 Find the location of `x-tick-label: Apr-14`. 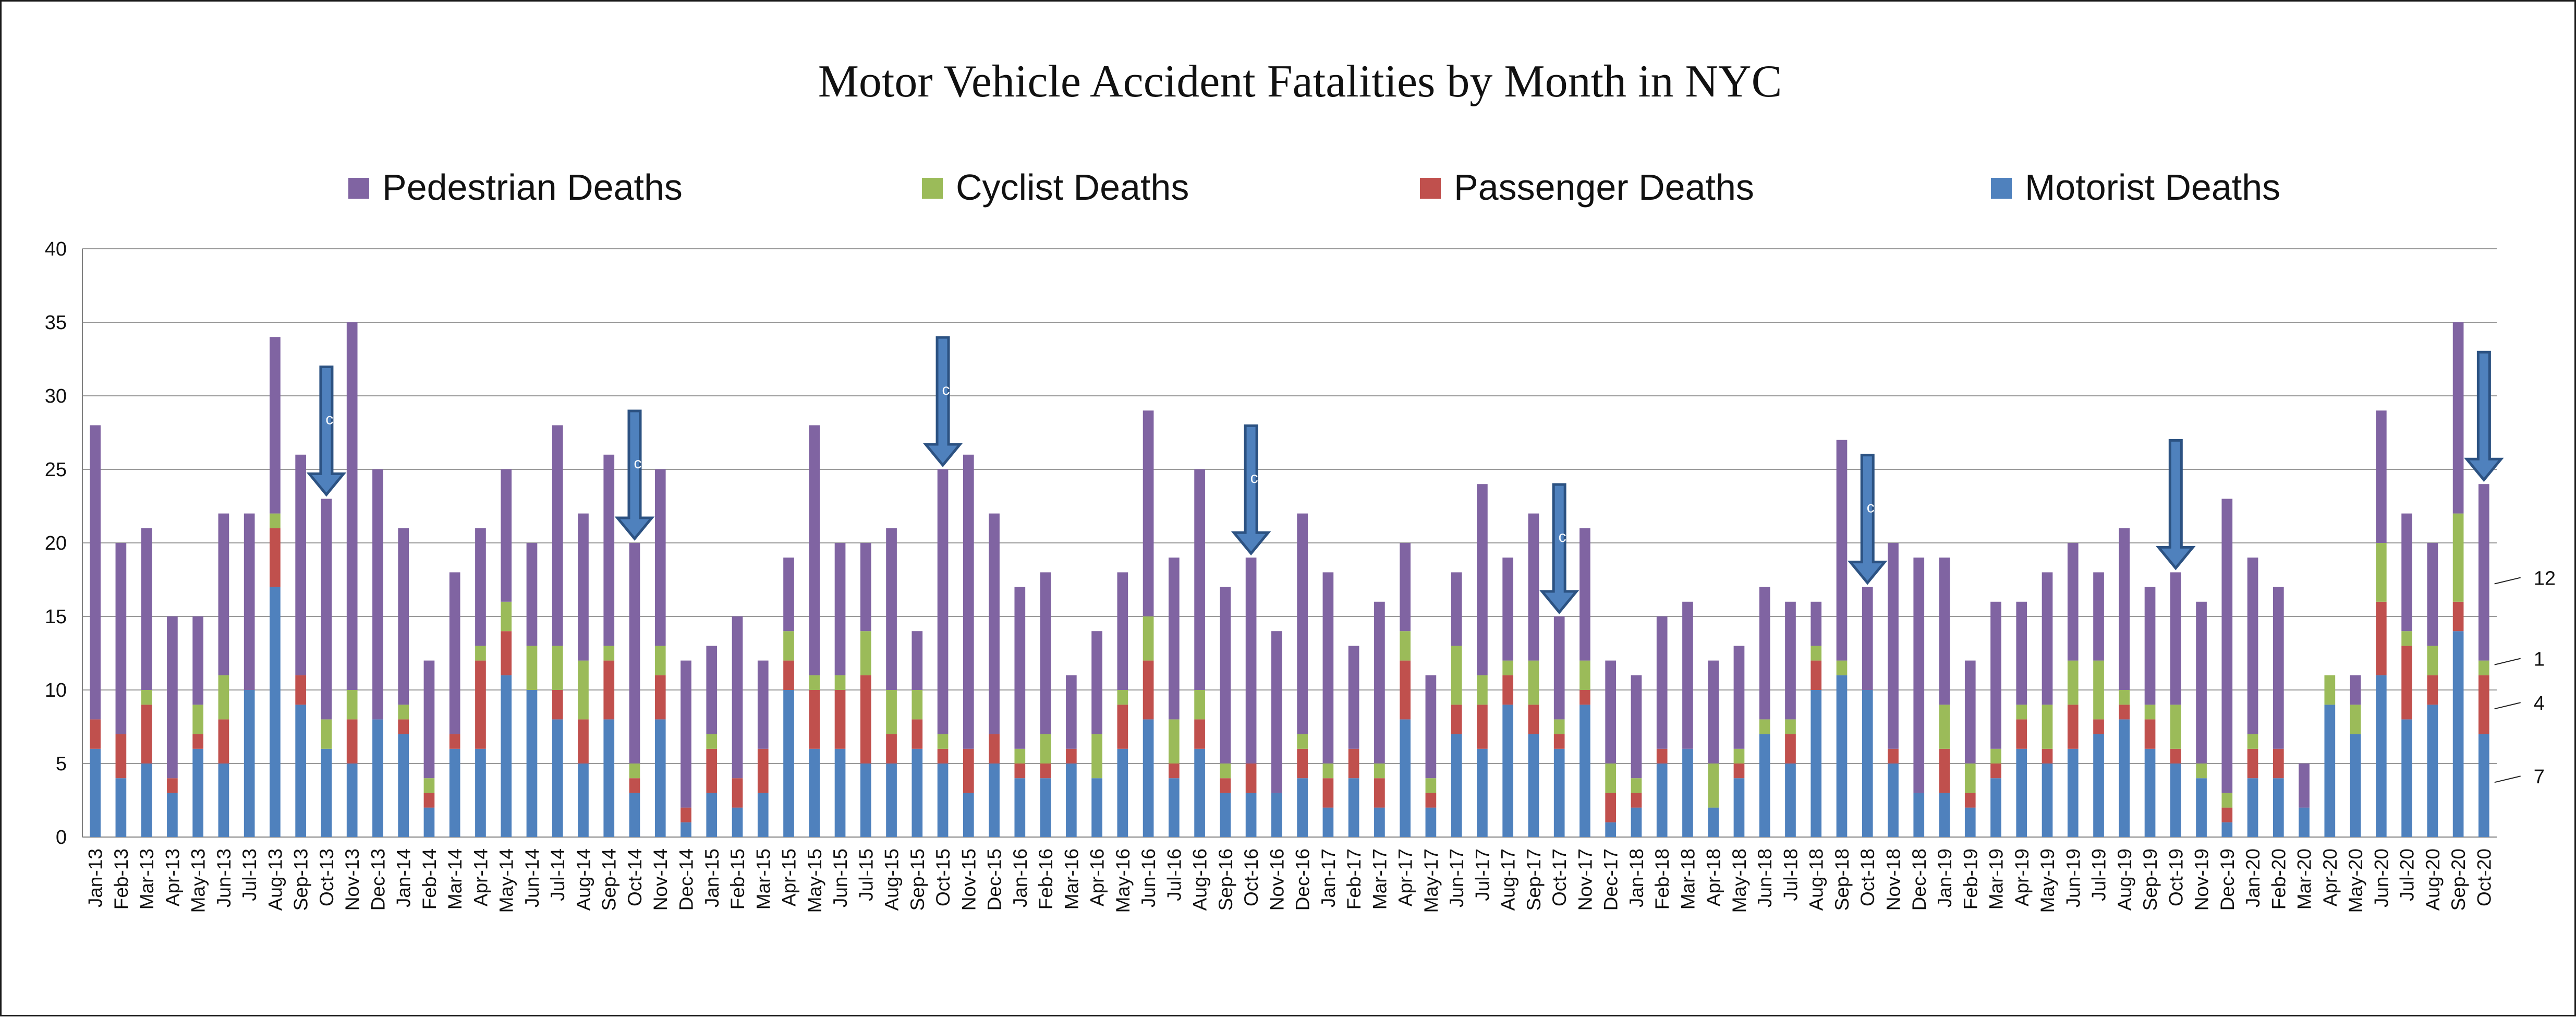

x-tick-label: Apr-14 is located at coordinates (480, 877).